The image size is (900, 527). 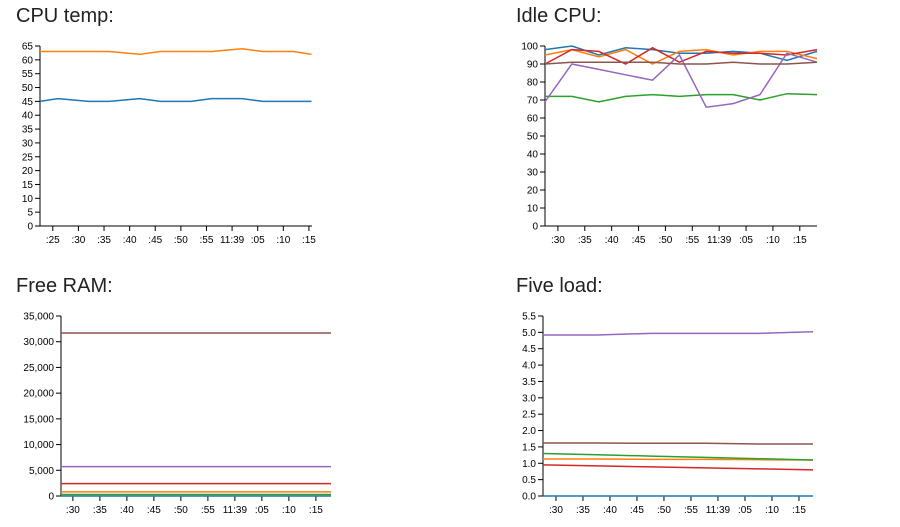 What do you see at coordinates (53, 240) in the screenshot?
I see `x-tick-label: :25` at bounding box center [53, 240].